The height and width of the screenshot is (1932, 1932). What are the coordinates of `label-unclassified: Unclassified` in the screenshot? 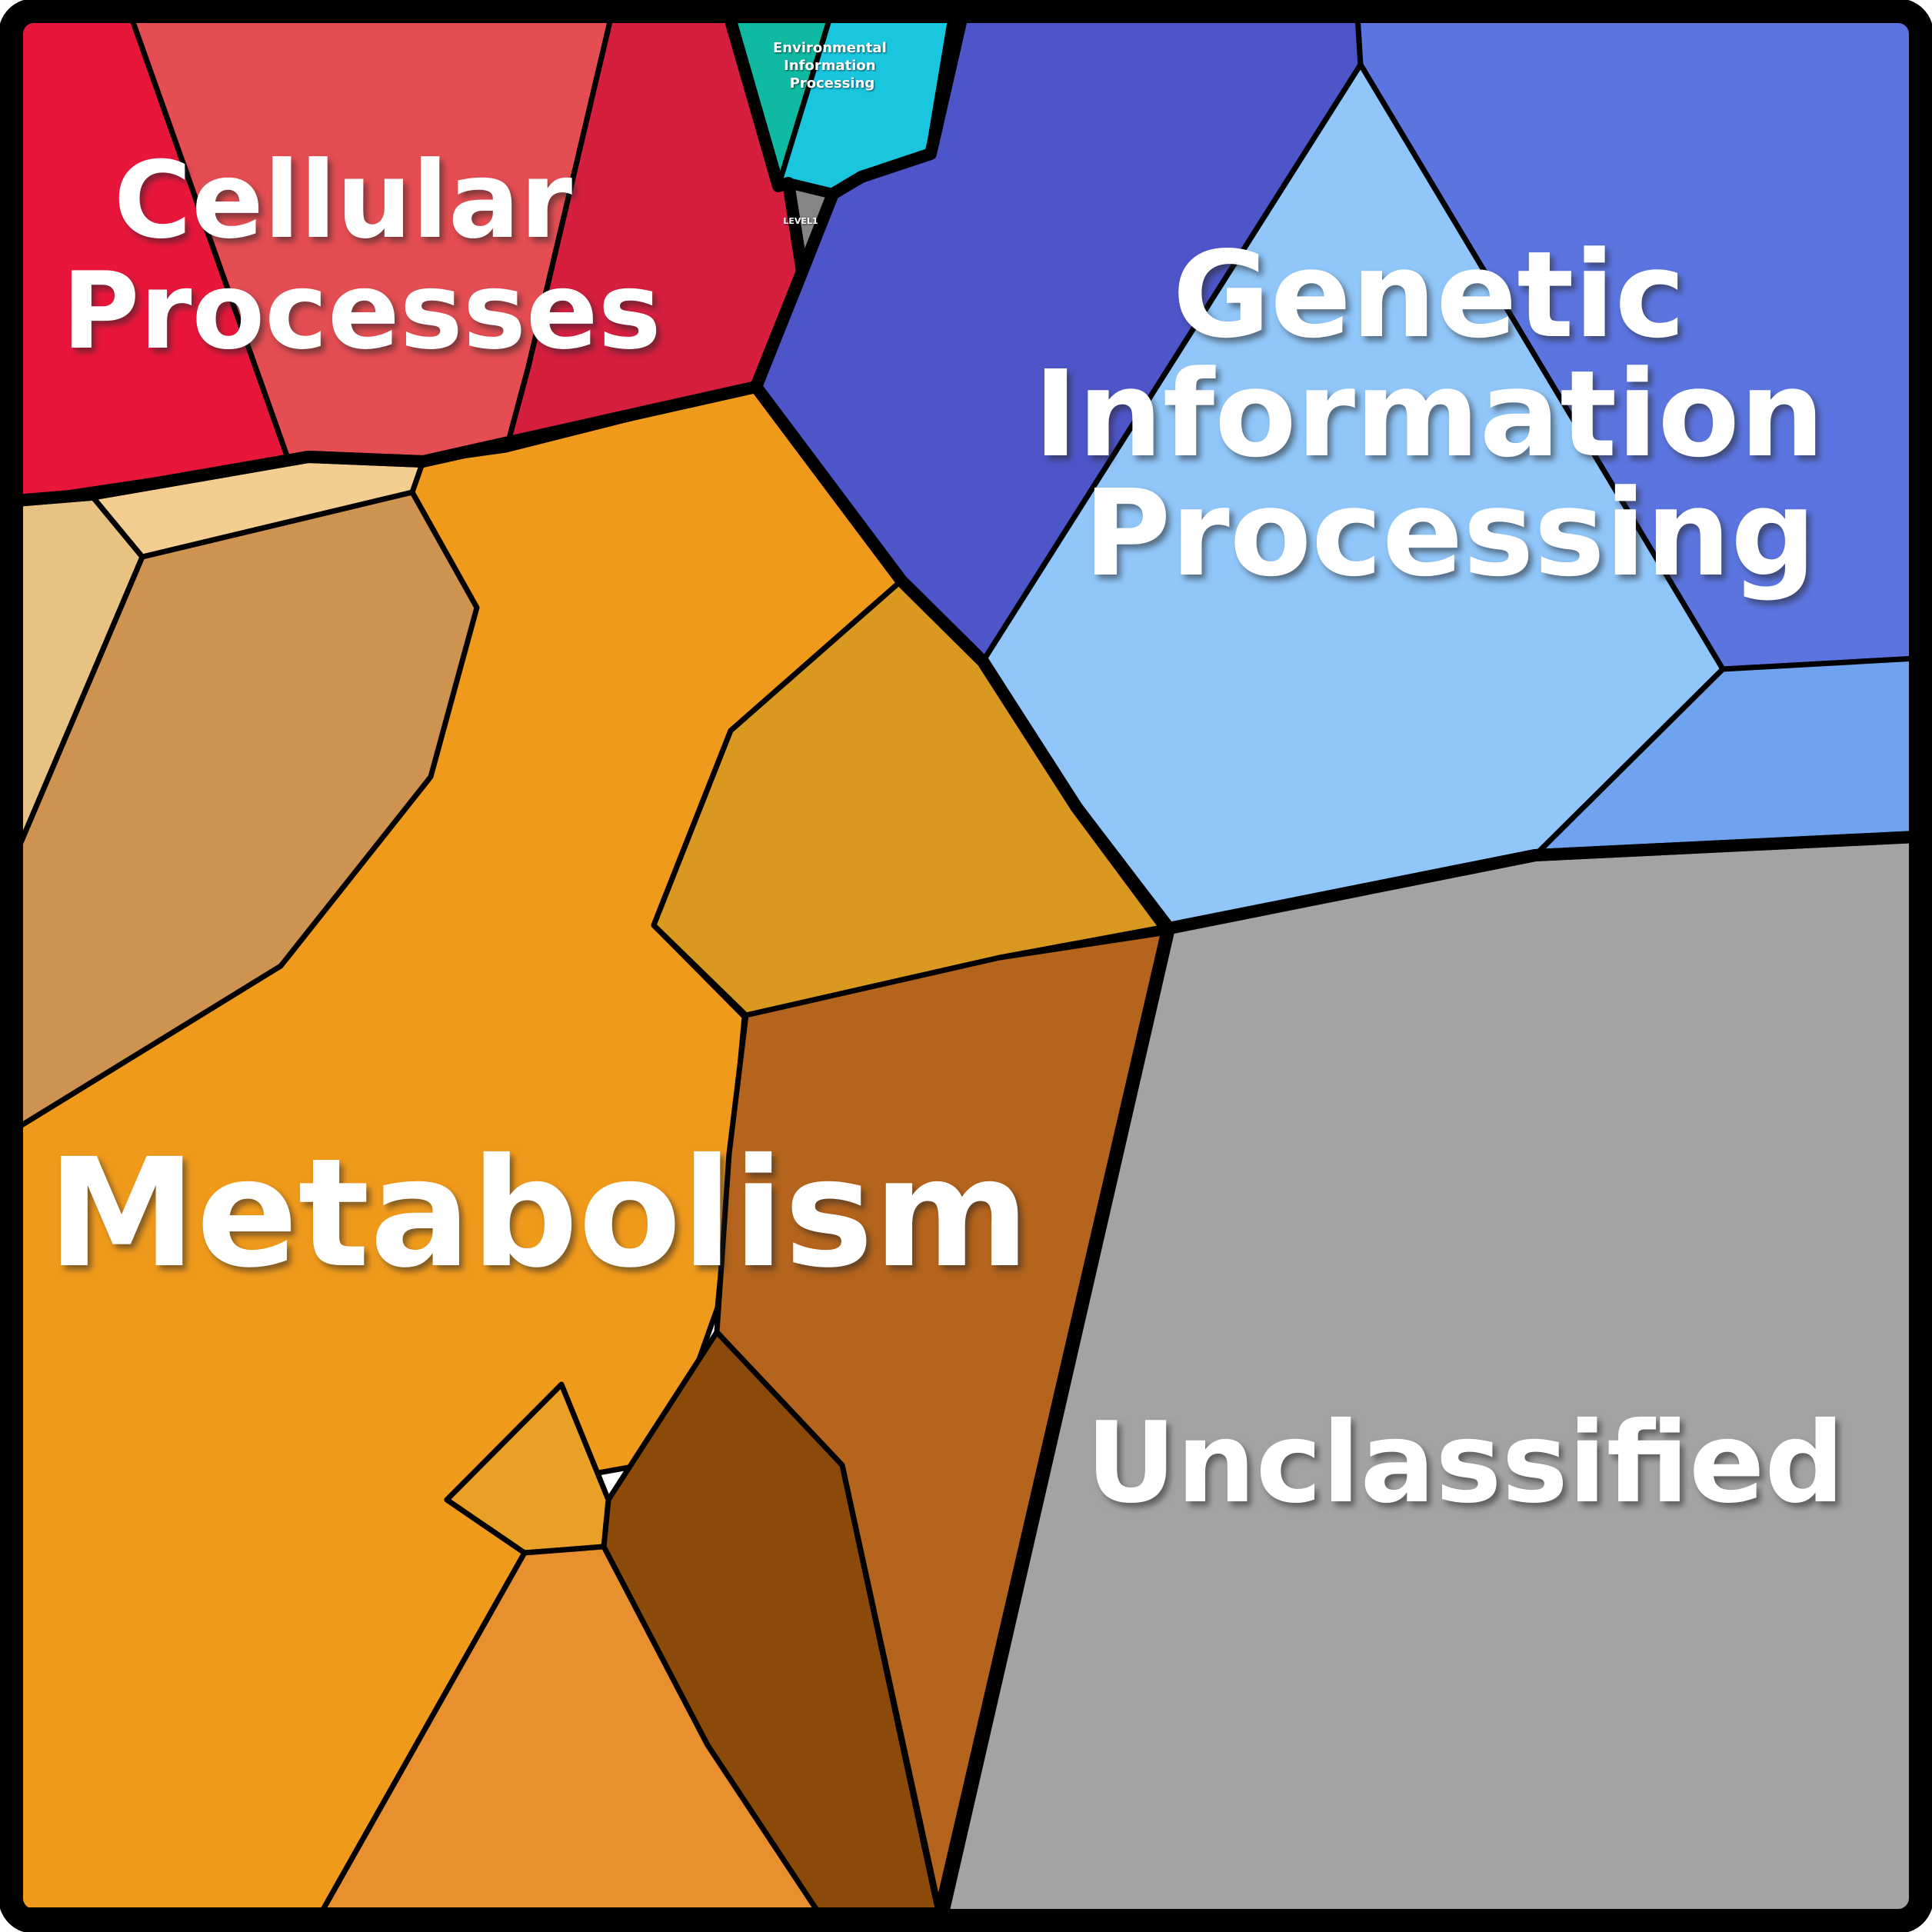 It's located at (1465, 1463).